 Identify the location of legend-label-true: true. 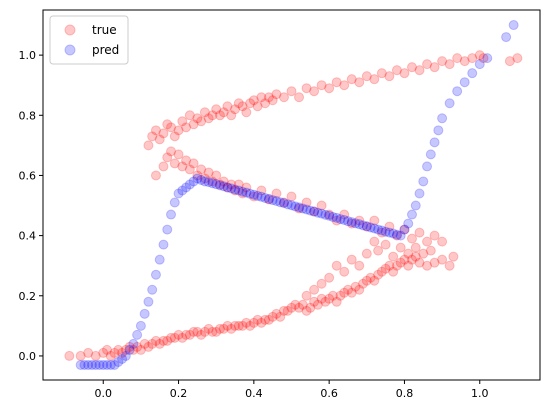
(104, 30).